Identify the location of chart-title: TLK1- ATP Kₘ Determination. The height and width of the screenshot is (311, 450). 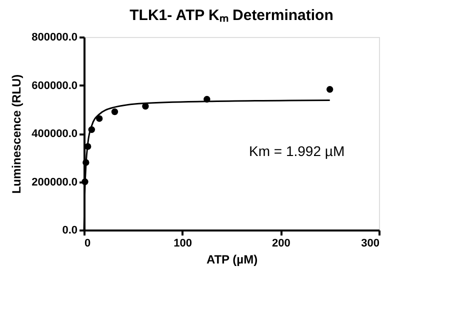
(232, 15).